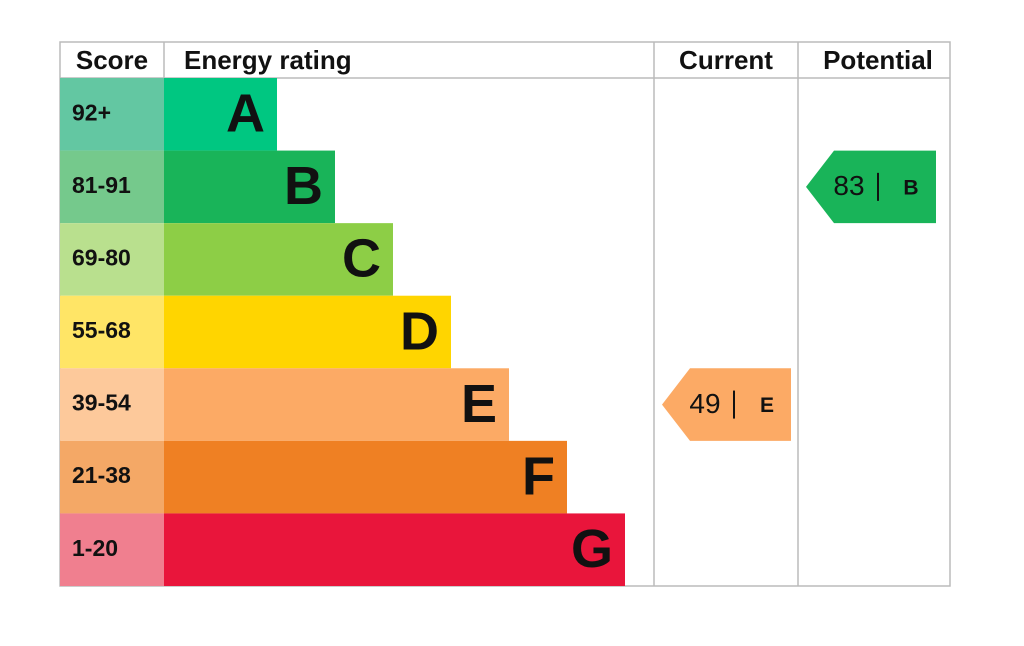 The image size is (1024, 646). I want to click on score-range: 92+, so click(91, 112).